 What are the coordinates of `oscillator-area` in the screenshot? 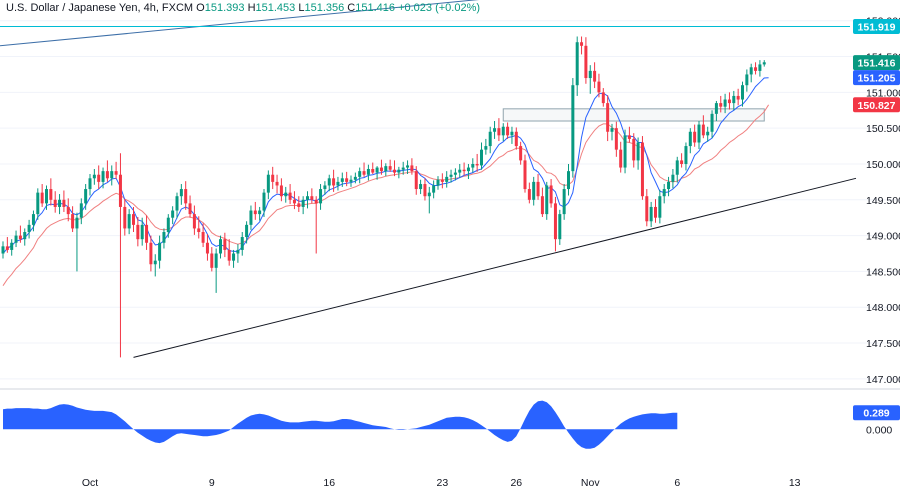 It's located at (340, 424).